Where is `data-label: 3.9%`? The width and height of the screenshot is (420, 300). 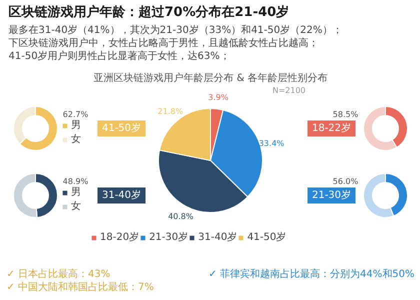
data-label: 3.9% is located at coordinates (218, 97).